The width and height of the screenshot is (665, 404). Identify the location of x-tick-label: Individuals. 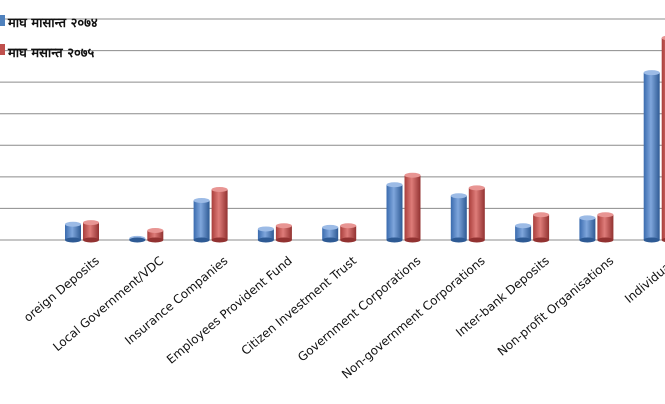
(643, 280).